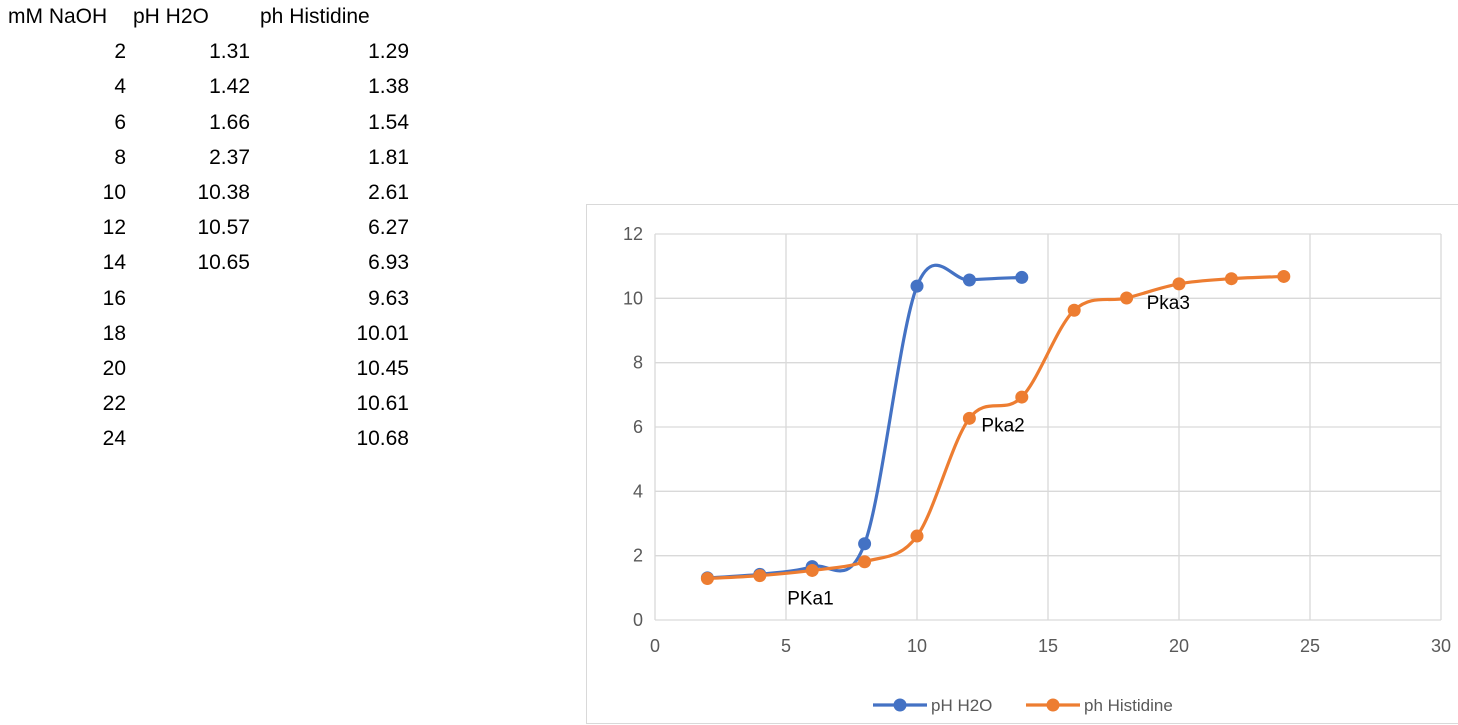  Describe the element at coordinates (388, 87) in the screenshot. I see `cell-ph-histidine: 1.38` at that location.